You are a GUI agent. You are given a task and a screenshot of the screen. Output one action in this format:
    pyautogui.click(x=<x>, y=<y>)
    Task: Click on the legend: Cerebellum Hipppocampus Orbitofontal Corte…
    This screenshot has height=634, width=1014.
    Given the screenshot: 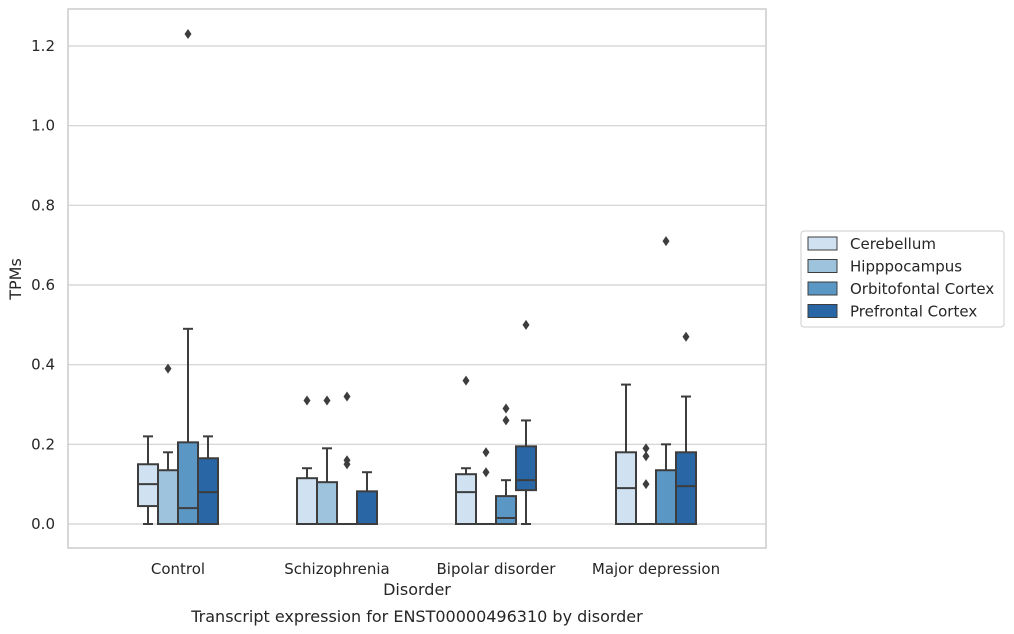 What is the action you would take?
    pyautogui.click(x=902, y=279)
    